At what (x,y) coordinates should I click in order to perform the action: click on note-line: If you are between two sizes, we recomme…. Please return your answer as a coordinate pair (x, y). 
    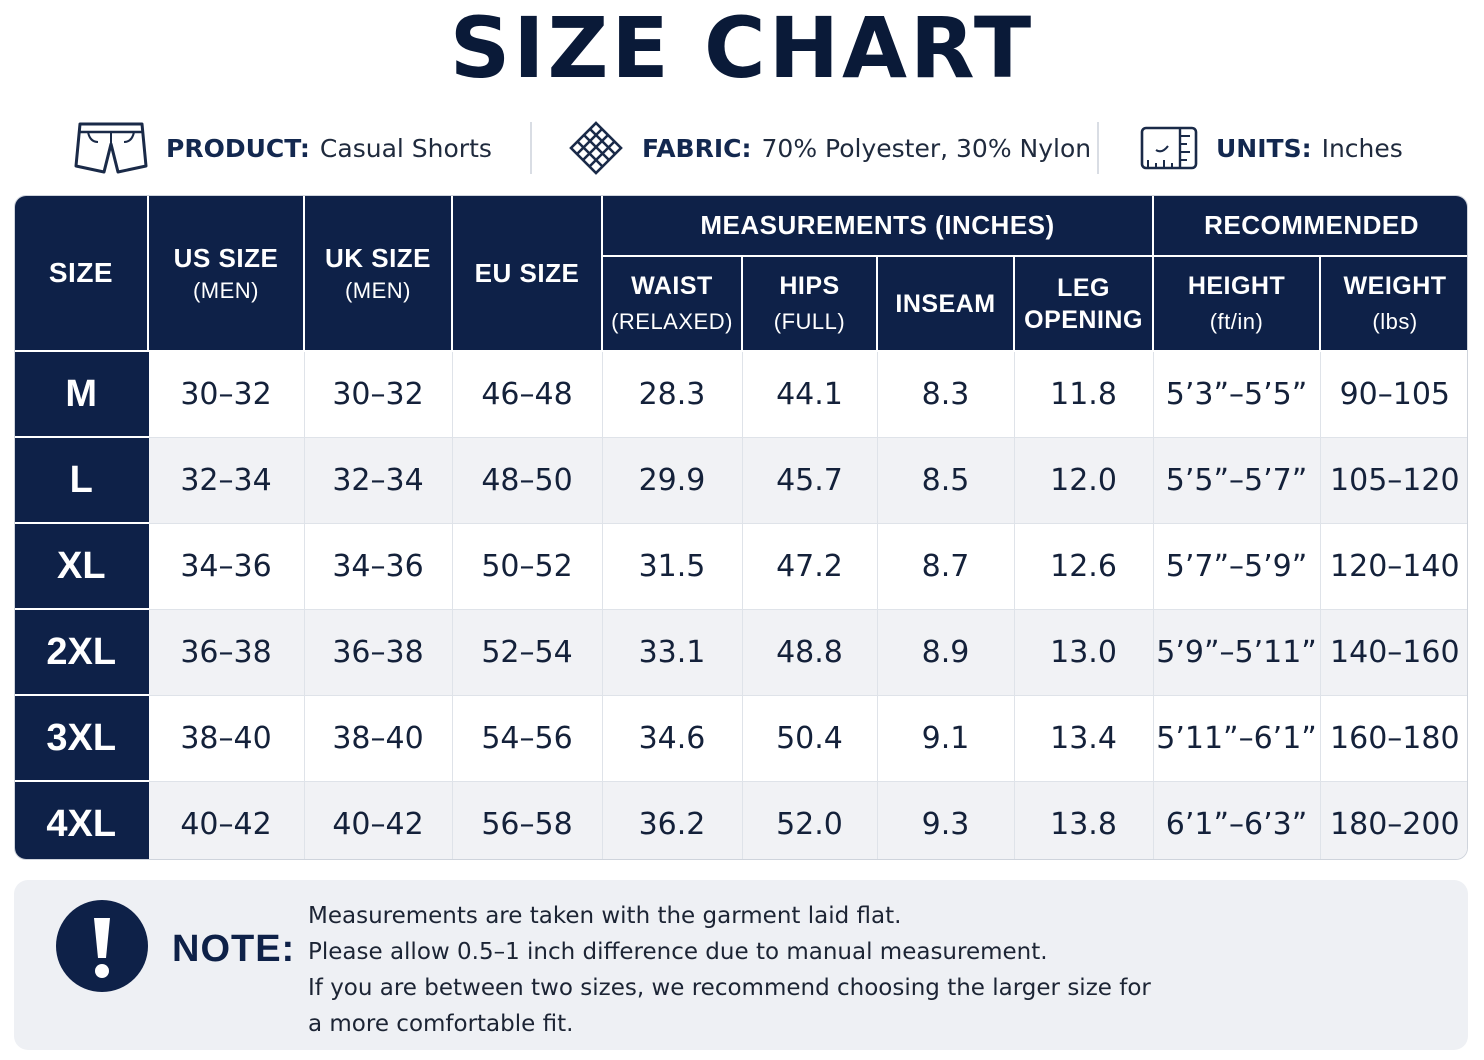
    Looking at the image, I should click on (729, 988).